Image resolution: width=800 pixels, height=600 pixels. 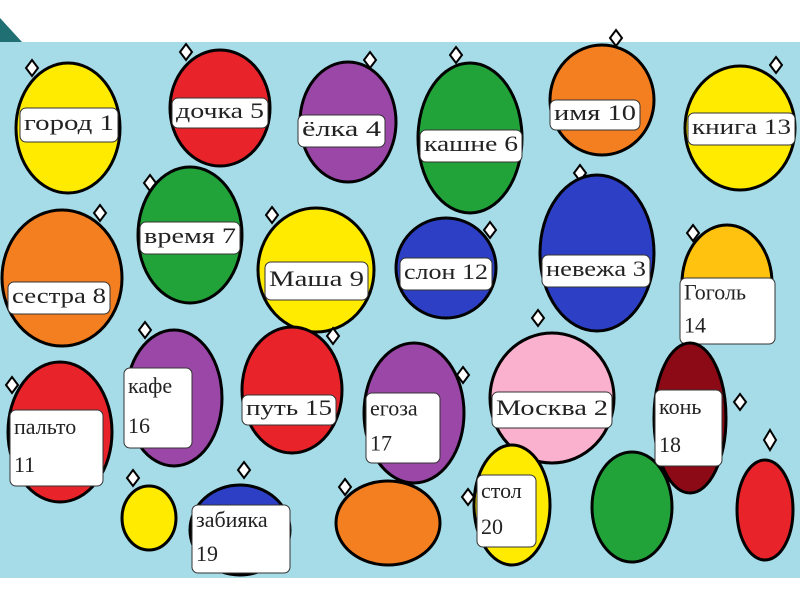 I want to click on ornament-label: невежа 3, so click(x=596, y=268).